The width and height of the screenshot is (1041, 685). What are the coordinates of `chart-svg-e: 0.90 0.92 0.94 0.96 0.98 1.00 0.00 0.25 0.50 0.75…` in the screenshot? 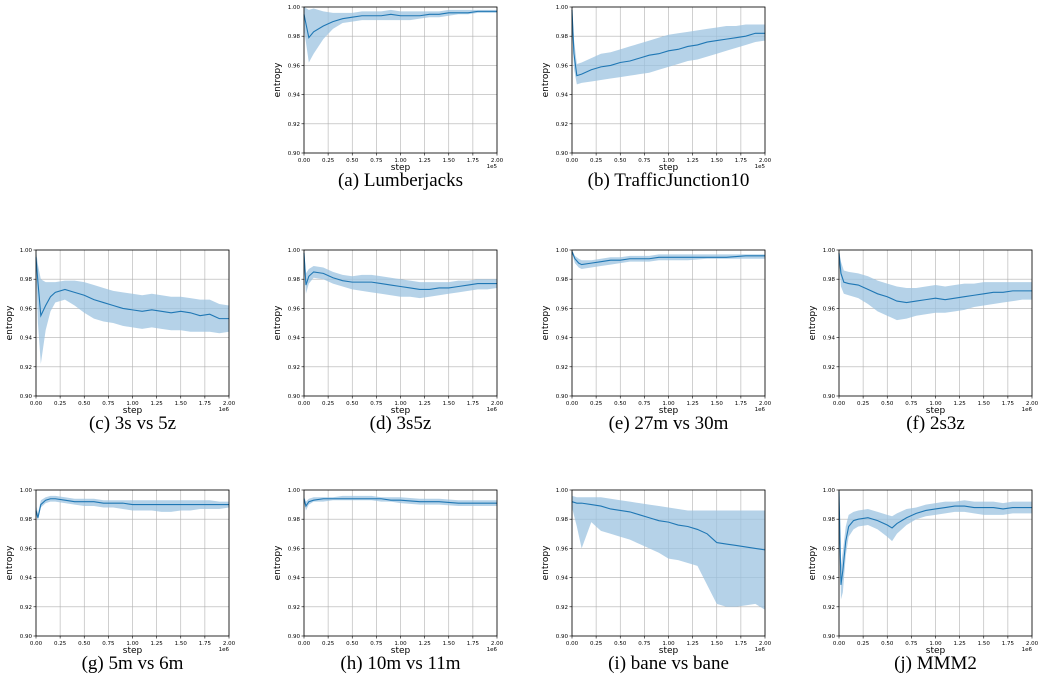 It's located at (656, 332).